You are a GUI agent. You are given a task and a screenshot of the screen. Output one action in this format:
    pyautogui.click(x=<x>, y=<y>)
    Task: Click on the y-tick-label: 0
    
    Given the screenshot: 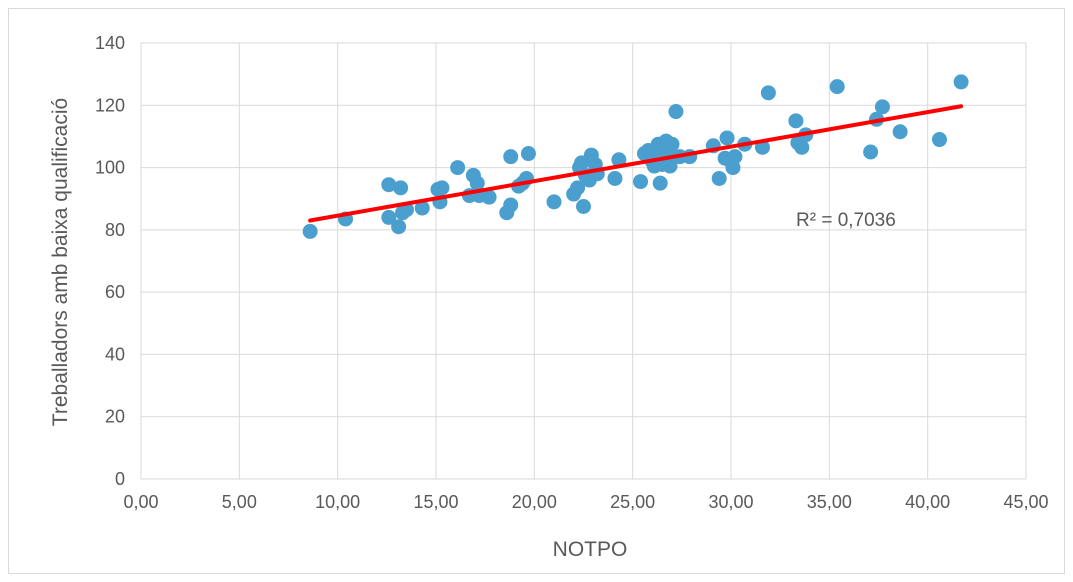 What is the action you would take?
    pyautogui.click(x=120, y=479)
    